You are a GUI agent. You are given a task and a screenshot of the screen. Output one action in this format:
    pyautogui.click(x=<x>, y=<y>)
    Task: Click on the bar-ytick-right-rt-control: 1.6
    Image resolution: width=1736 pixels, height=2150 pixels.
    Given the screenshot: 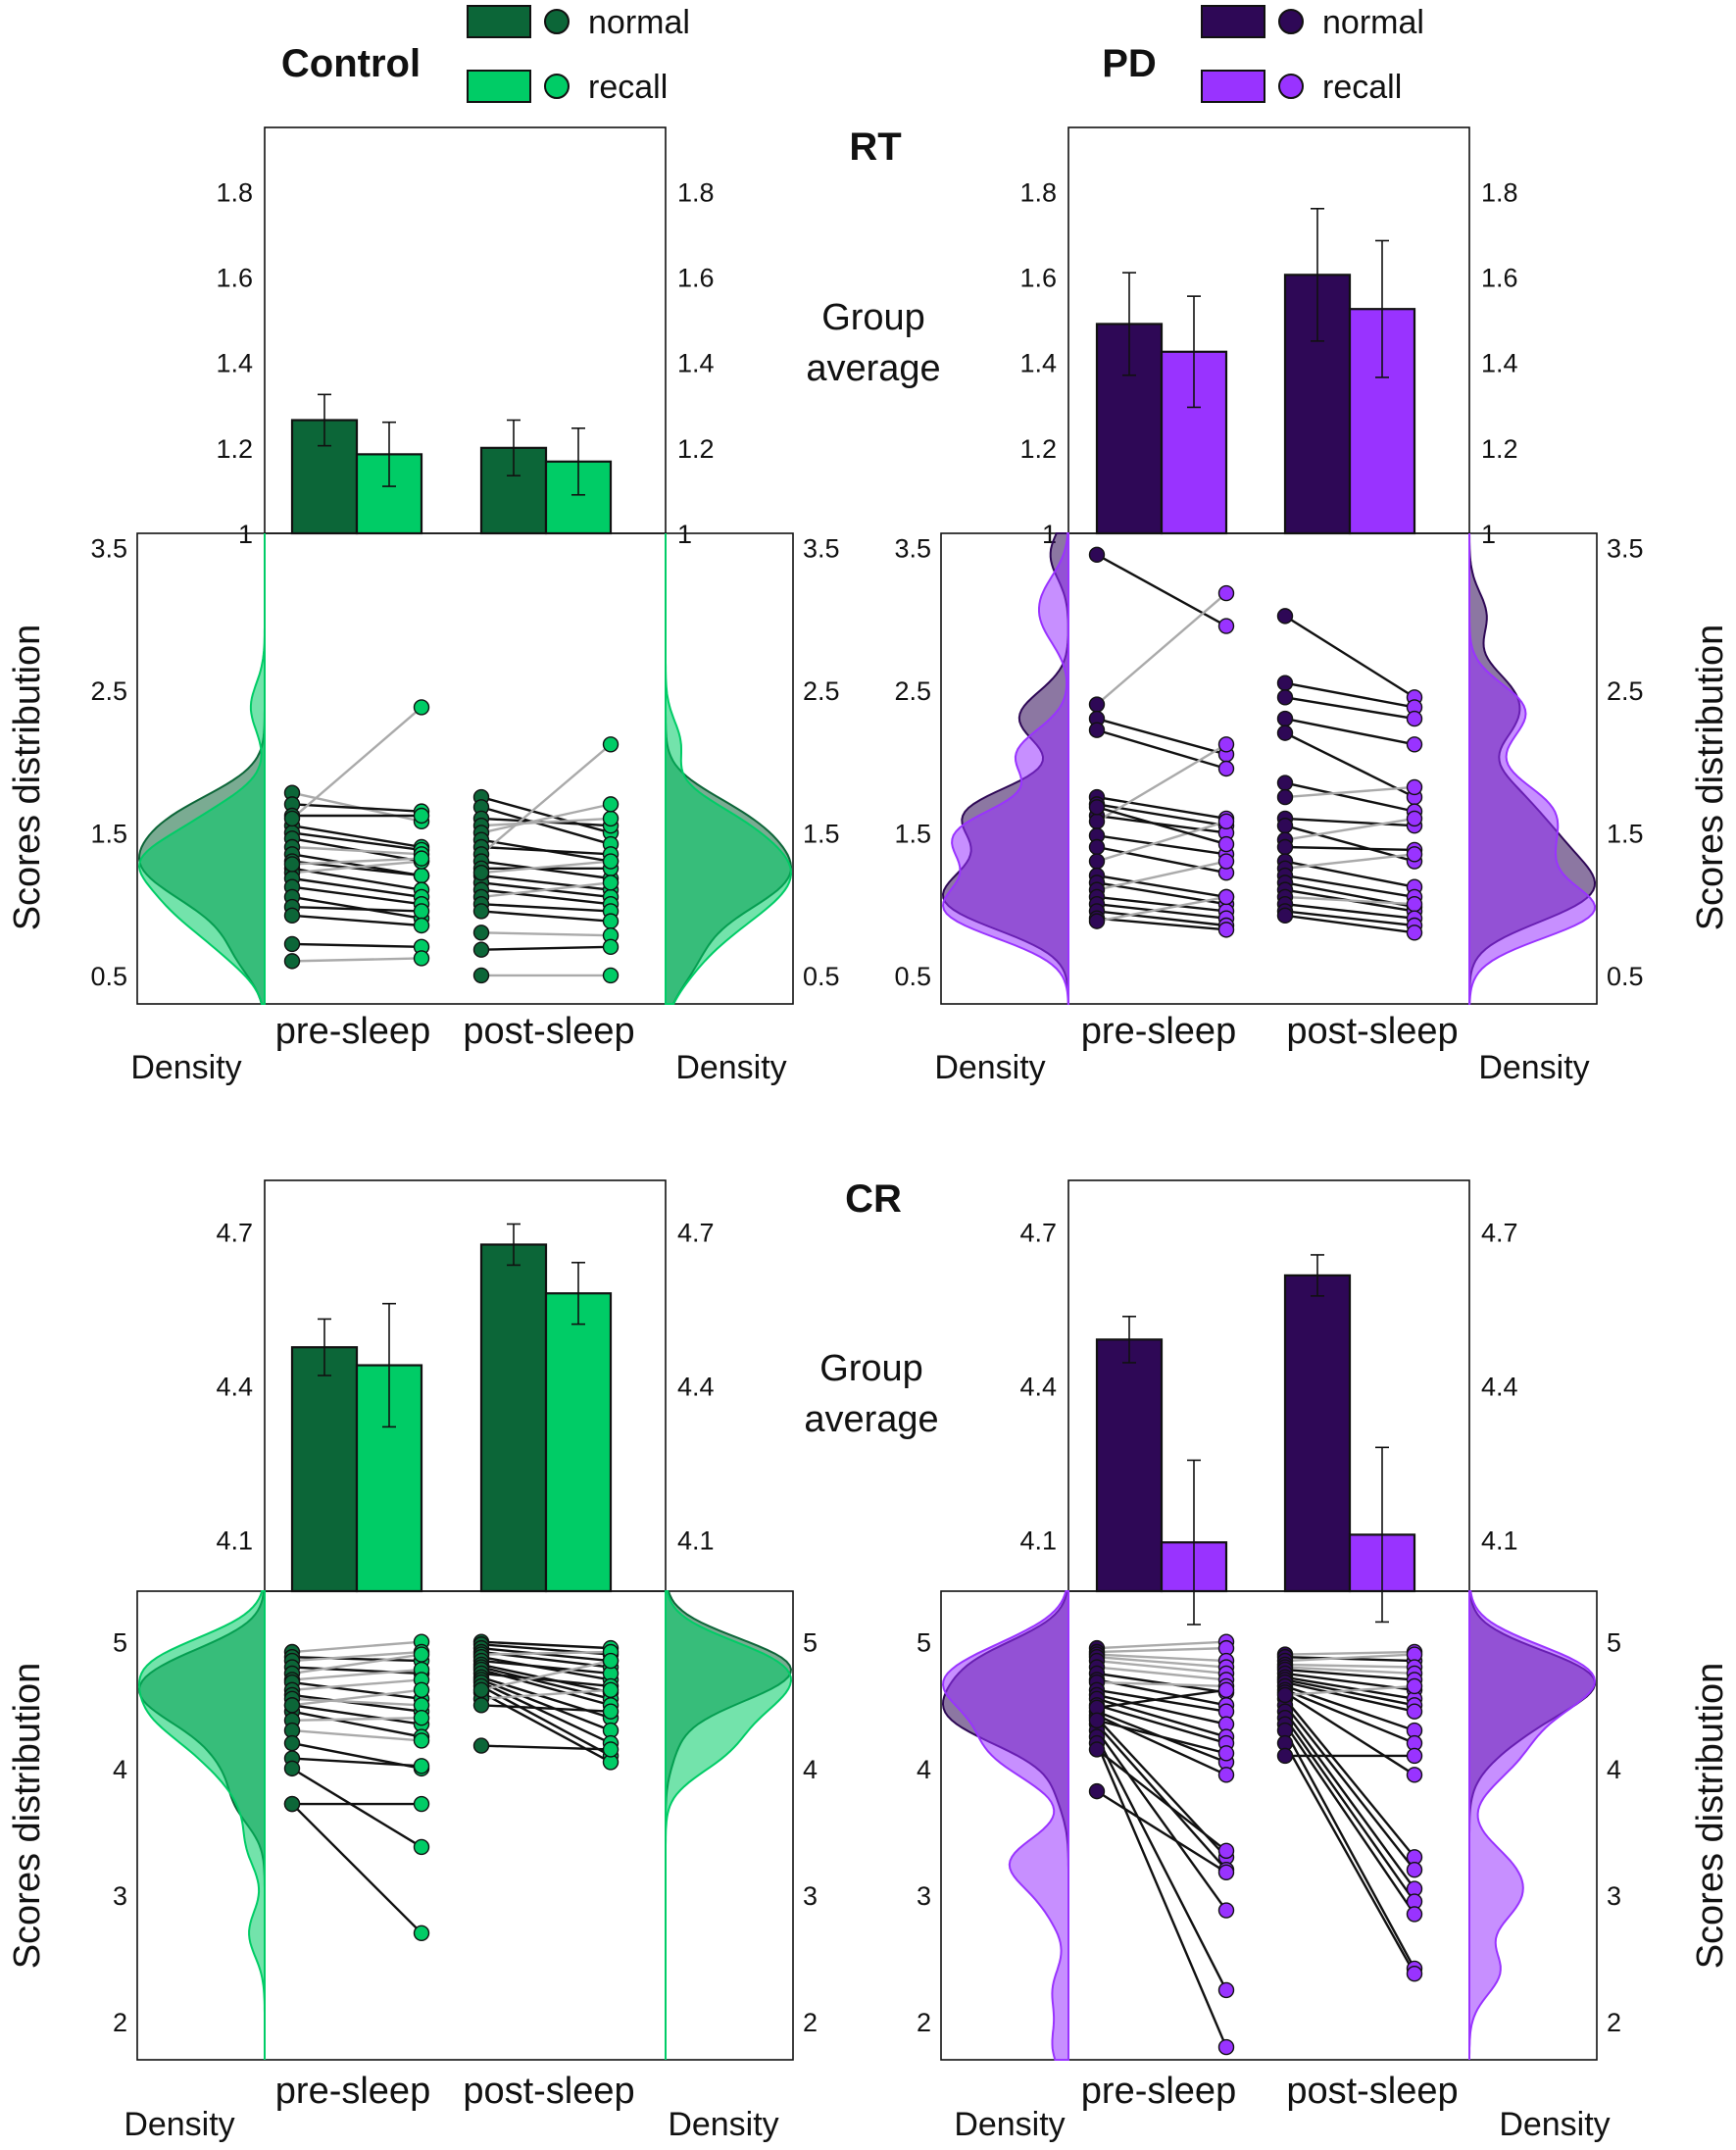 What is the action you would take?
    pyautogui.click(x=696, y=278)
    